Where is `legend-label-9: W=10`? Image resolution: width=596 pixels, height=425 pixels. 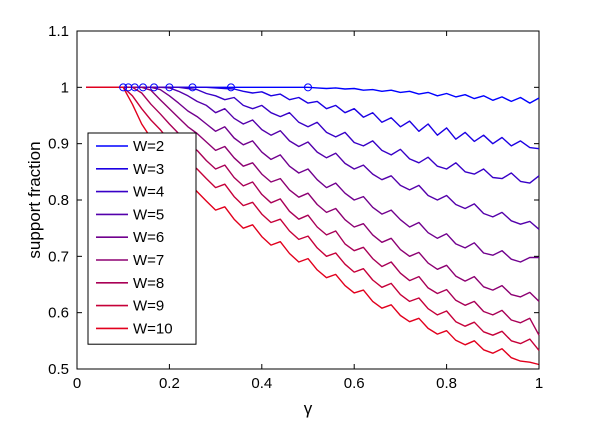 legend-label-9: W=10 is located at coordinates (153, 328).